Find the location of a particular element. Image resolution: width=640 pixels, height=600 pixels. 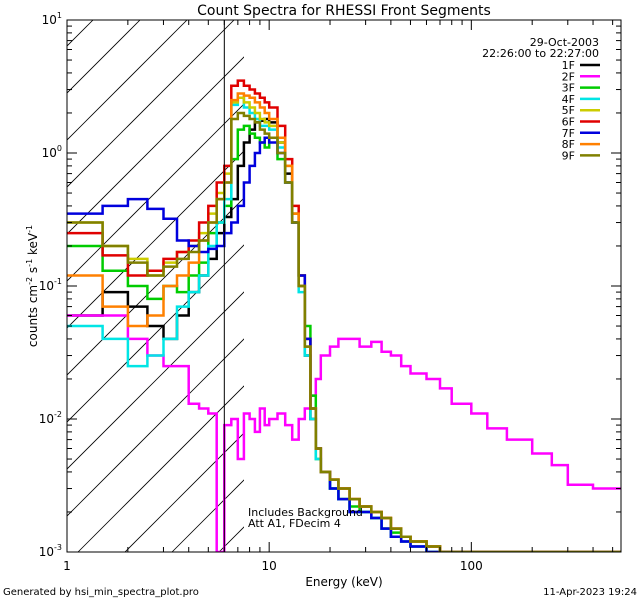

legend-label-4F: 4F is located at coordinates (568, 99).